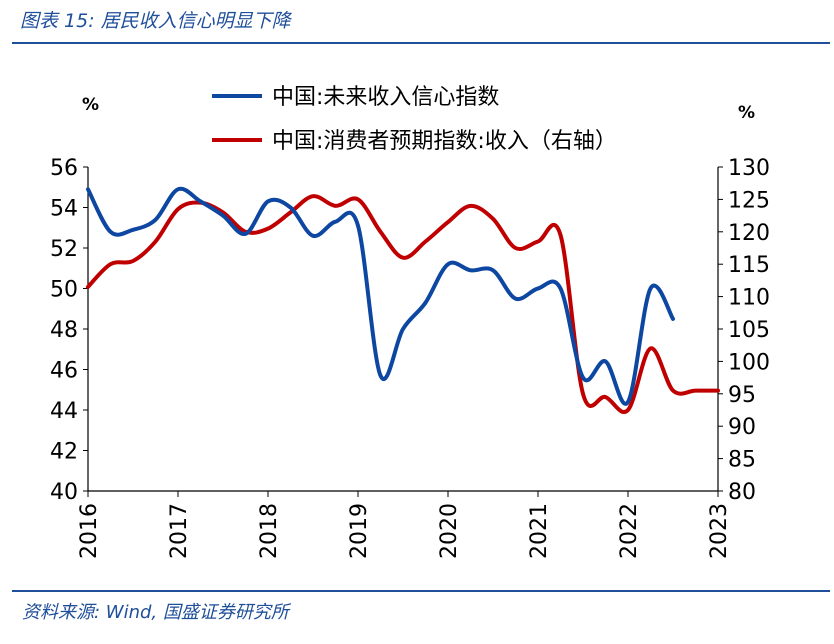  Describe the element at coordinates (449, 531) in the screenshot. I see `x-tick-label: 2020` at that location.